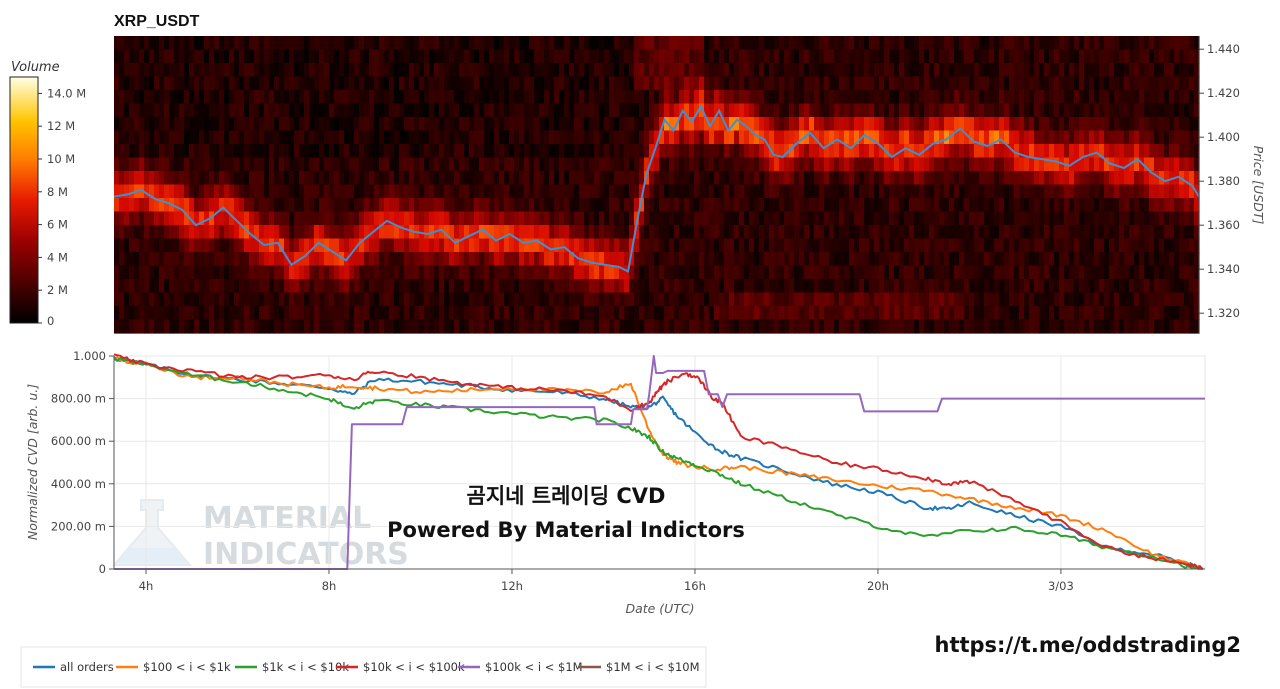  Describe the element at coordinates (287, 518) in the screenshot. I see `watermark-line-1: MATERIAL` at that location.